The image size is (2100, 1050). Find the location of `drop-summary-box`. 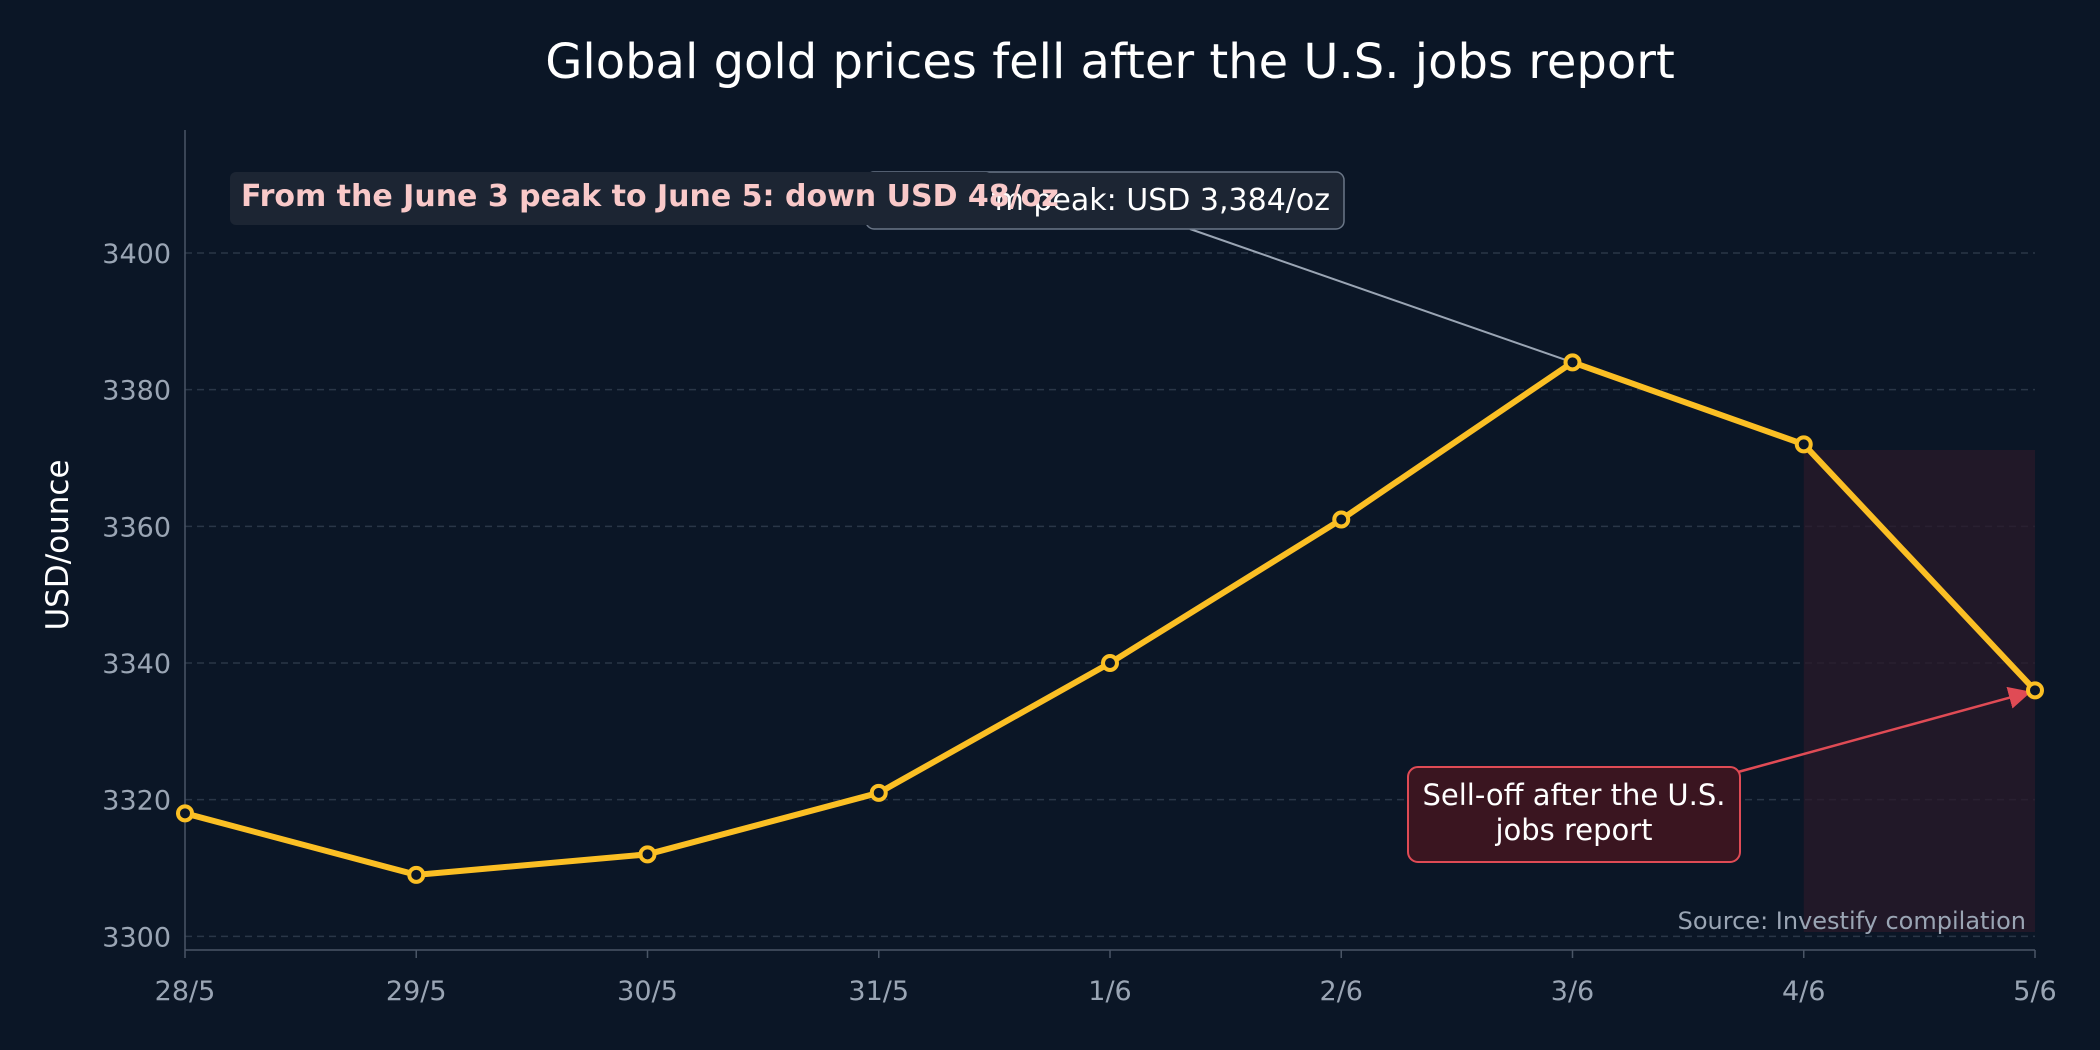

drop-summary-box is located at coordinates (611, 198).